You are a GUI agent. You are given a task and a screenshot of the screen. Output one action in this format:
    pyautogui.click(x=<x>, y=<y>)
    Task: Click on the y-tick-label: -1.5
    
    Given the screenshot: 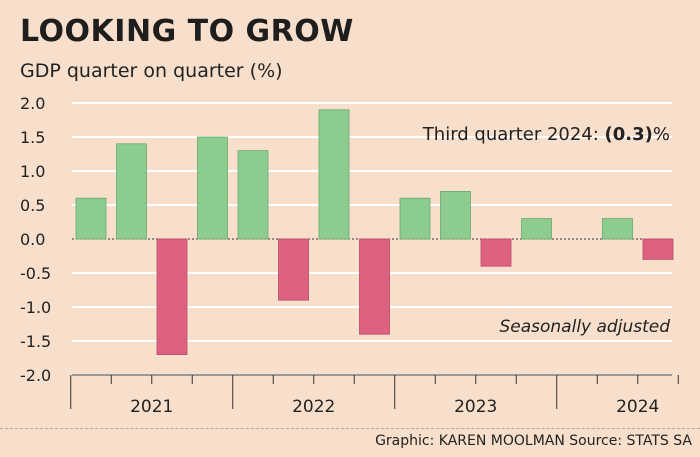 What is the action you would take?
    pyautogui.click(x=35, y=341)
    